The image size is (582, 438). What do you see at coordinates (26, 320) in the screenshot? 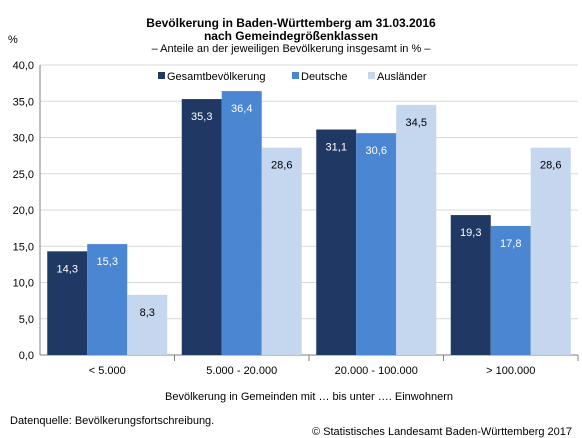
I see `y-tick-label: 5,0` at bounding box center [26, 320].